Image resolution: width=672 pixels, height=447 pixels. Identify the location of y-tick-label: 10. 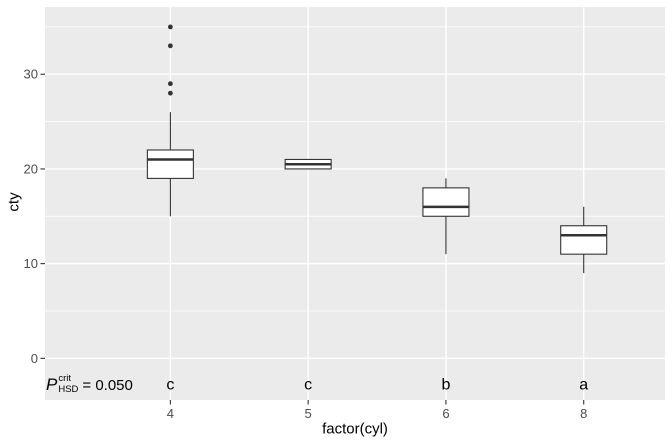
(31, 263).